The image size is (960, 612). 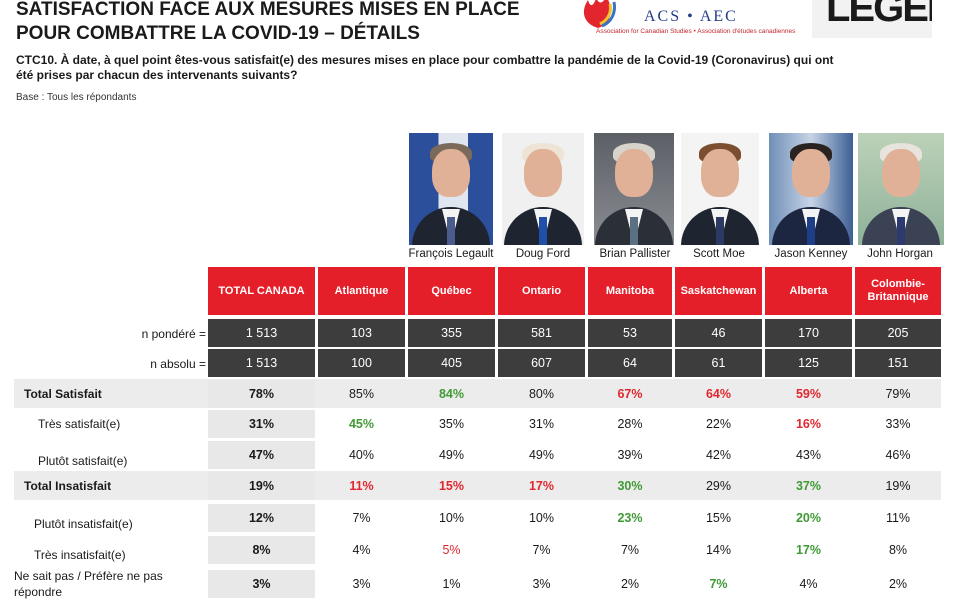 I want to click on value-cell: 47%, so click(x=261, y=455).